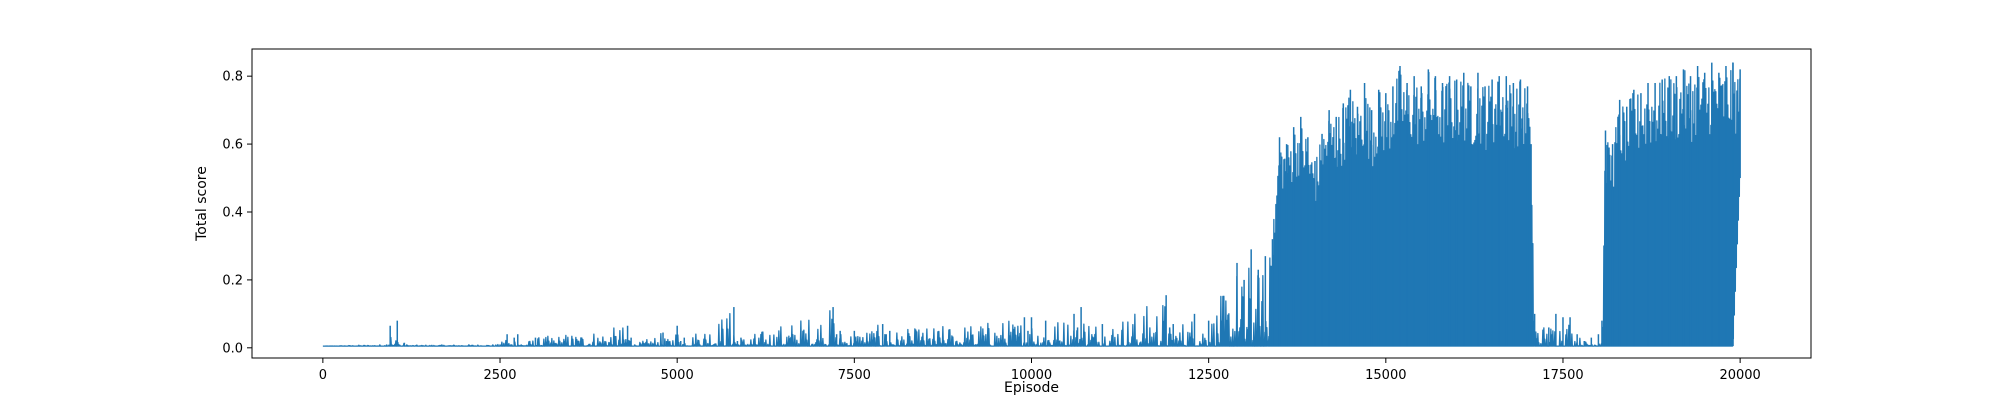  I want to click on x-tick-label: 15000, so click(1385, 375).